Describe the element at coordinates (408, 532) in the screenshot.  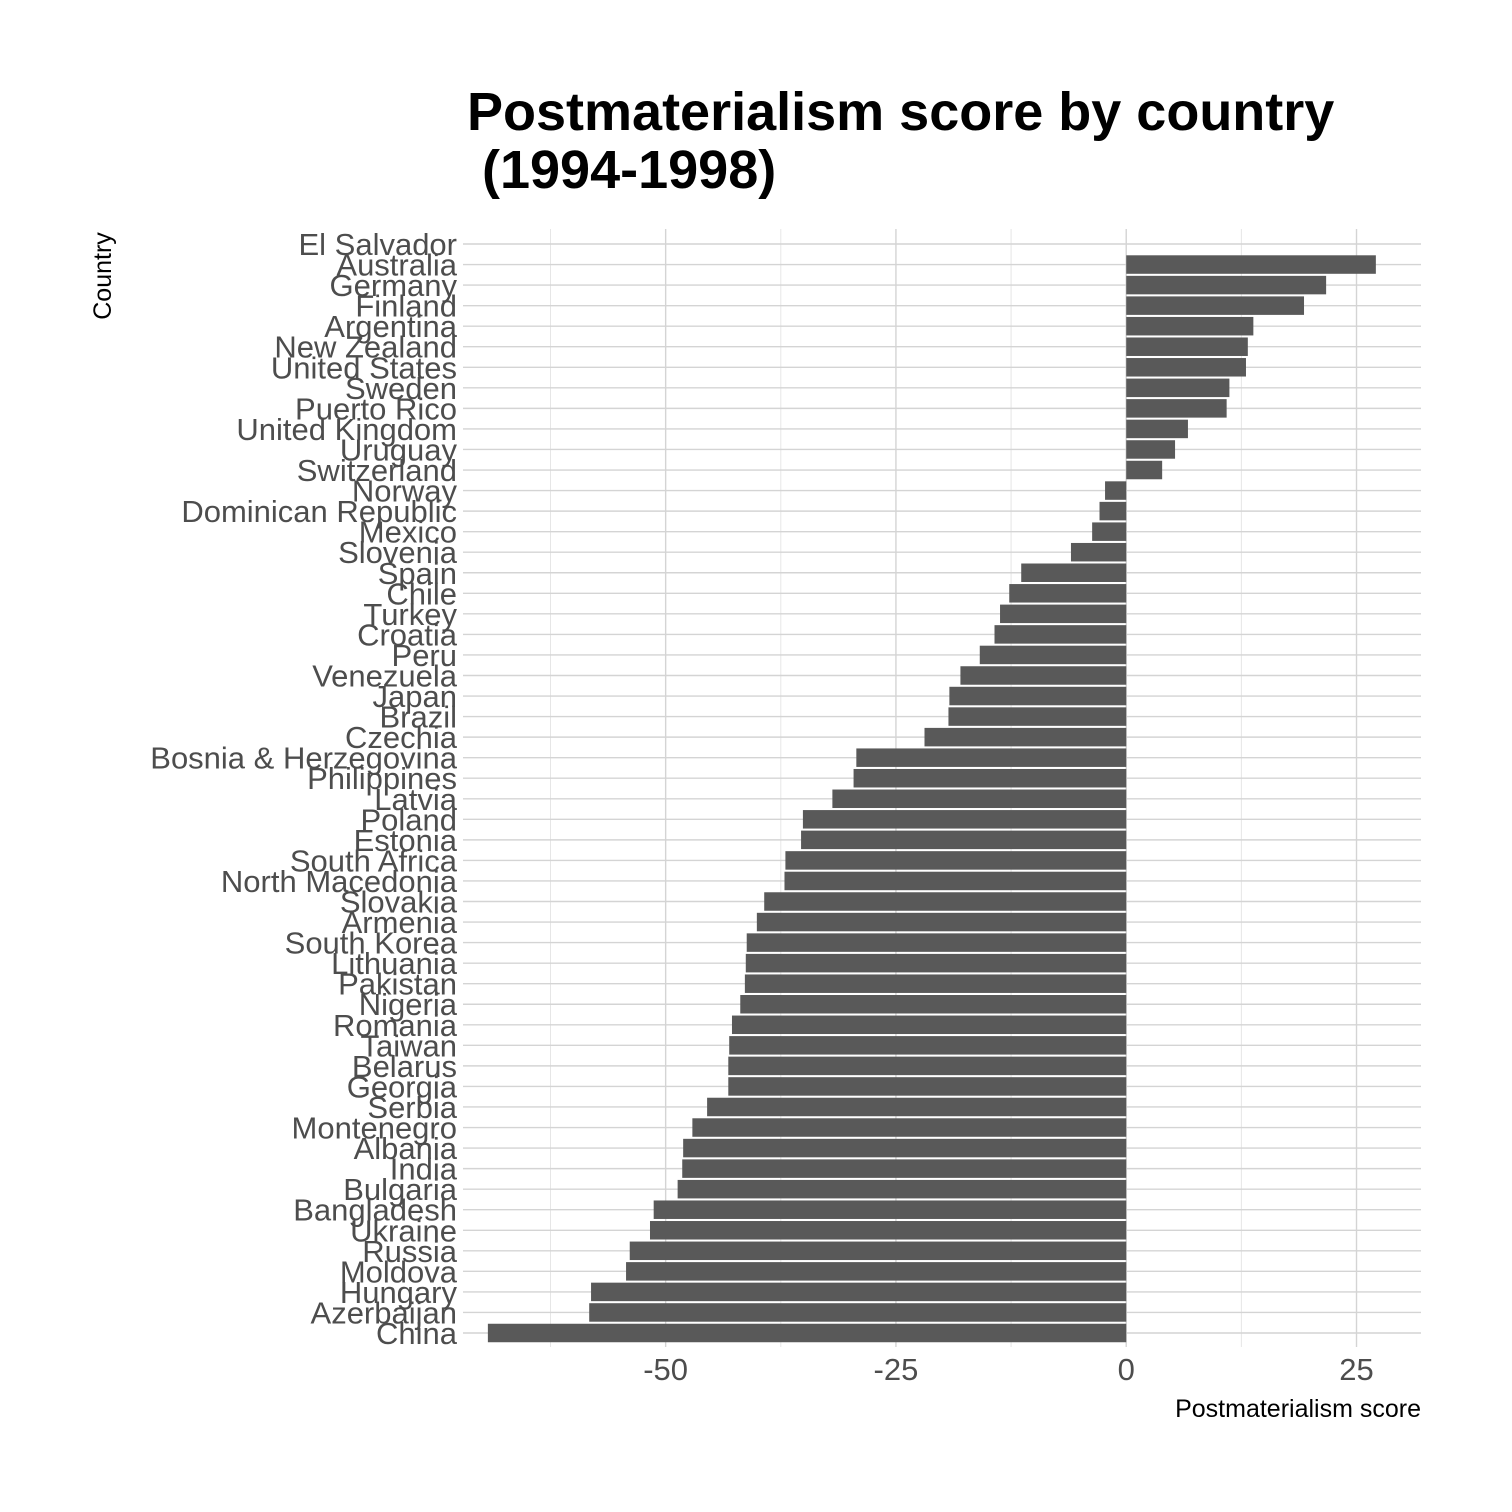
I see `y-tick-label: Mexico` at that location.